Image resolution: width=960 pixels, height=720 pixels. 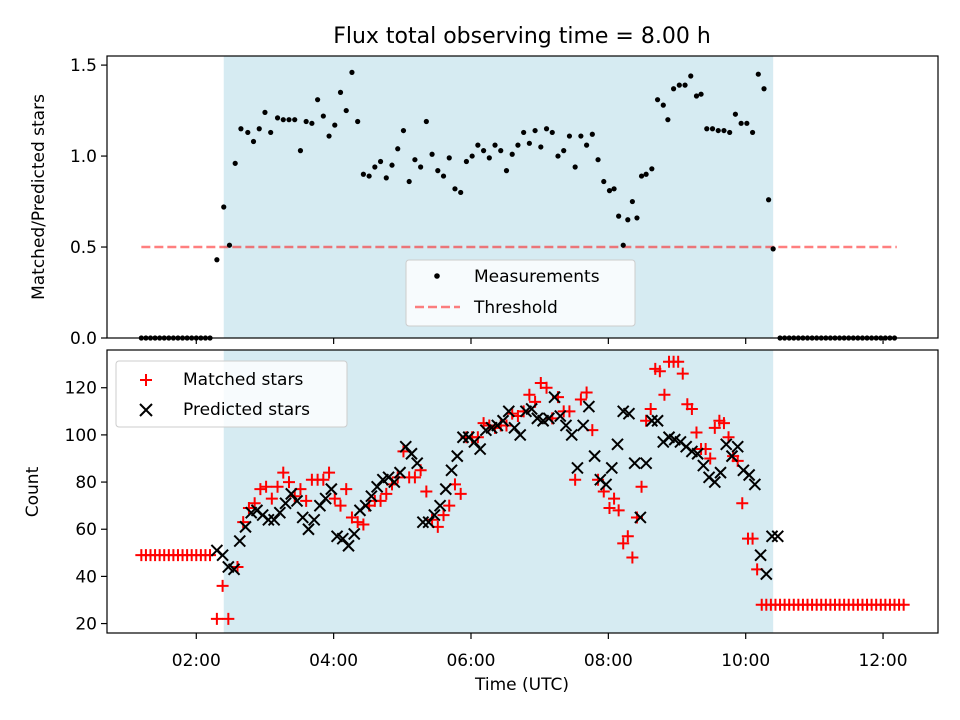 I want to click on bottom-y-tick-label: 80, so click(x=86, y=483).